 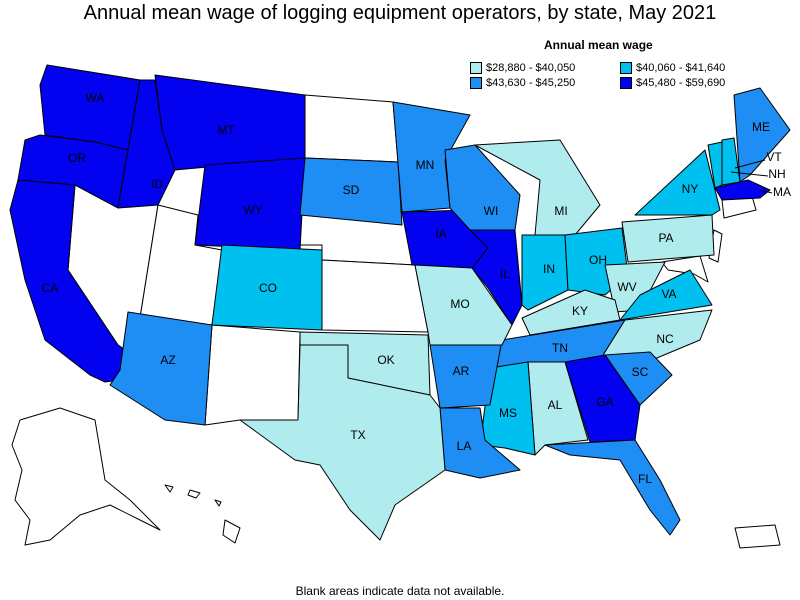 I want to click on state-nc, so click(x=656, y=337).